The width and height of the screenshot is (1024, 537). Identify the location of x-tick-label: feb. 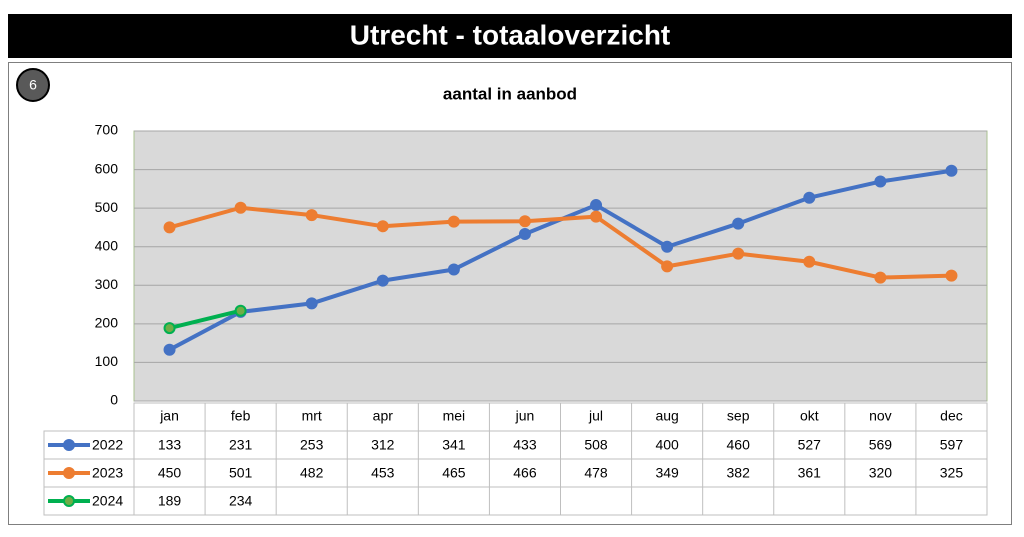
(241, 416).